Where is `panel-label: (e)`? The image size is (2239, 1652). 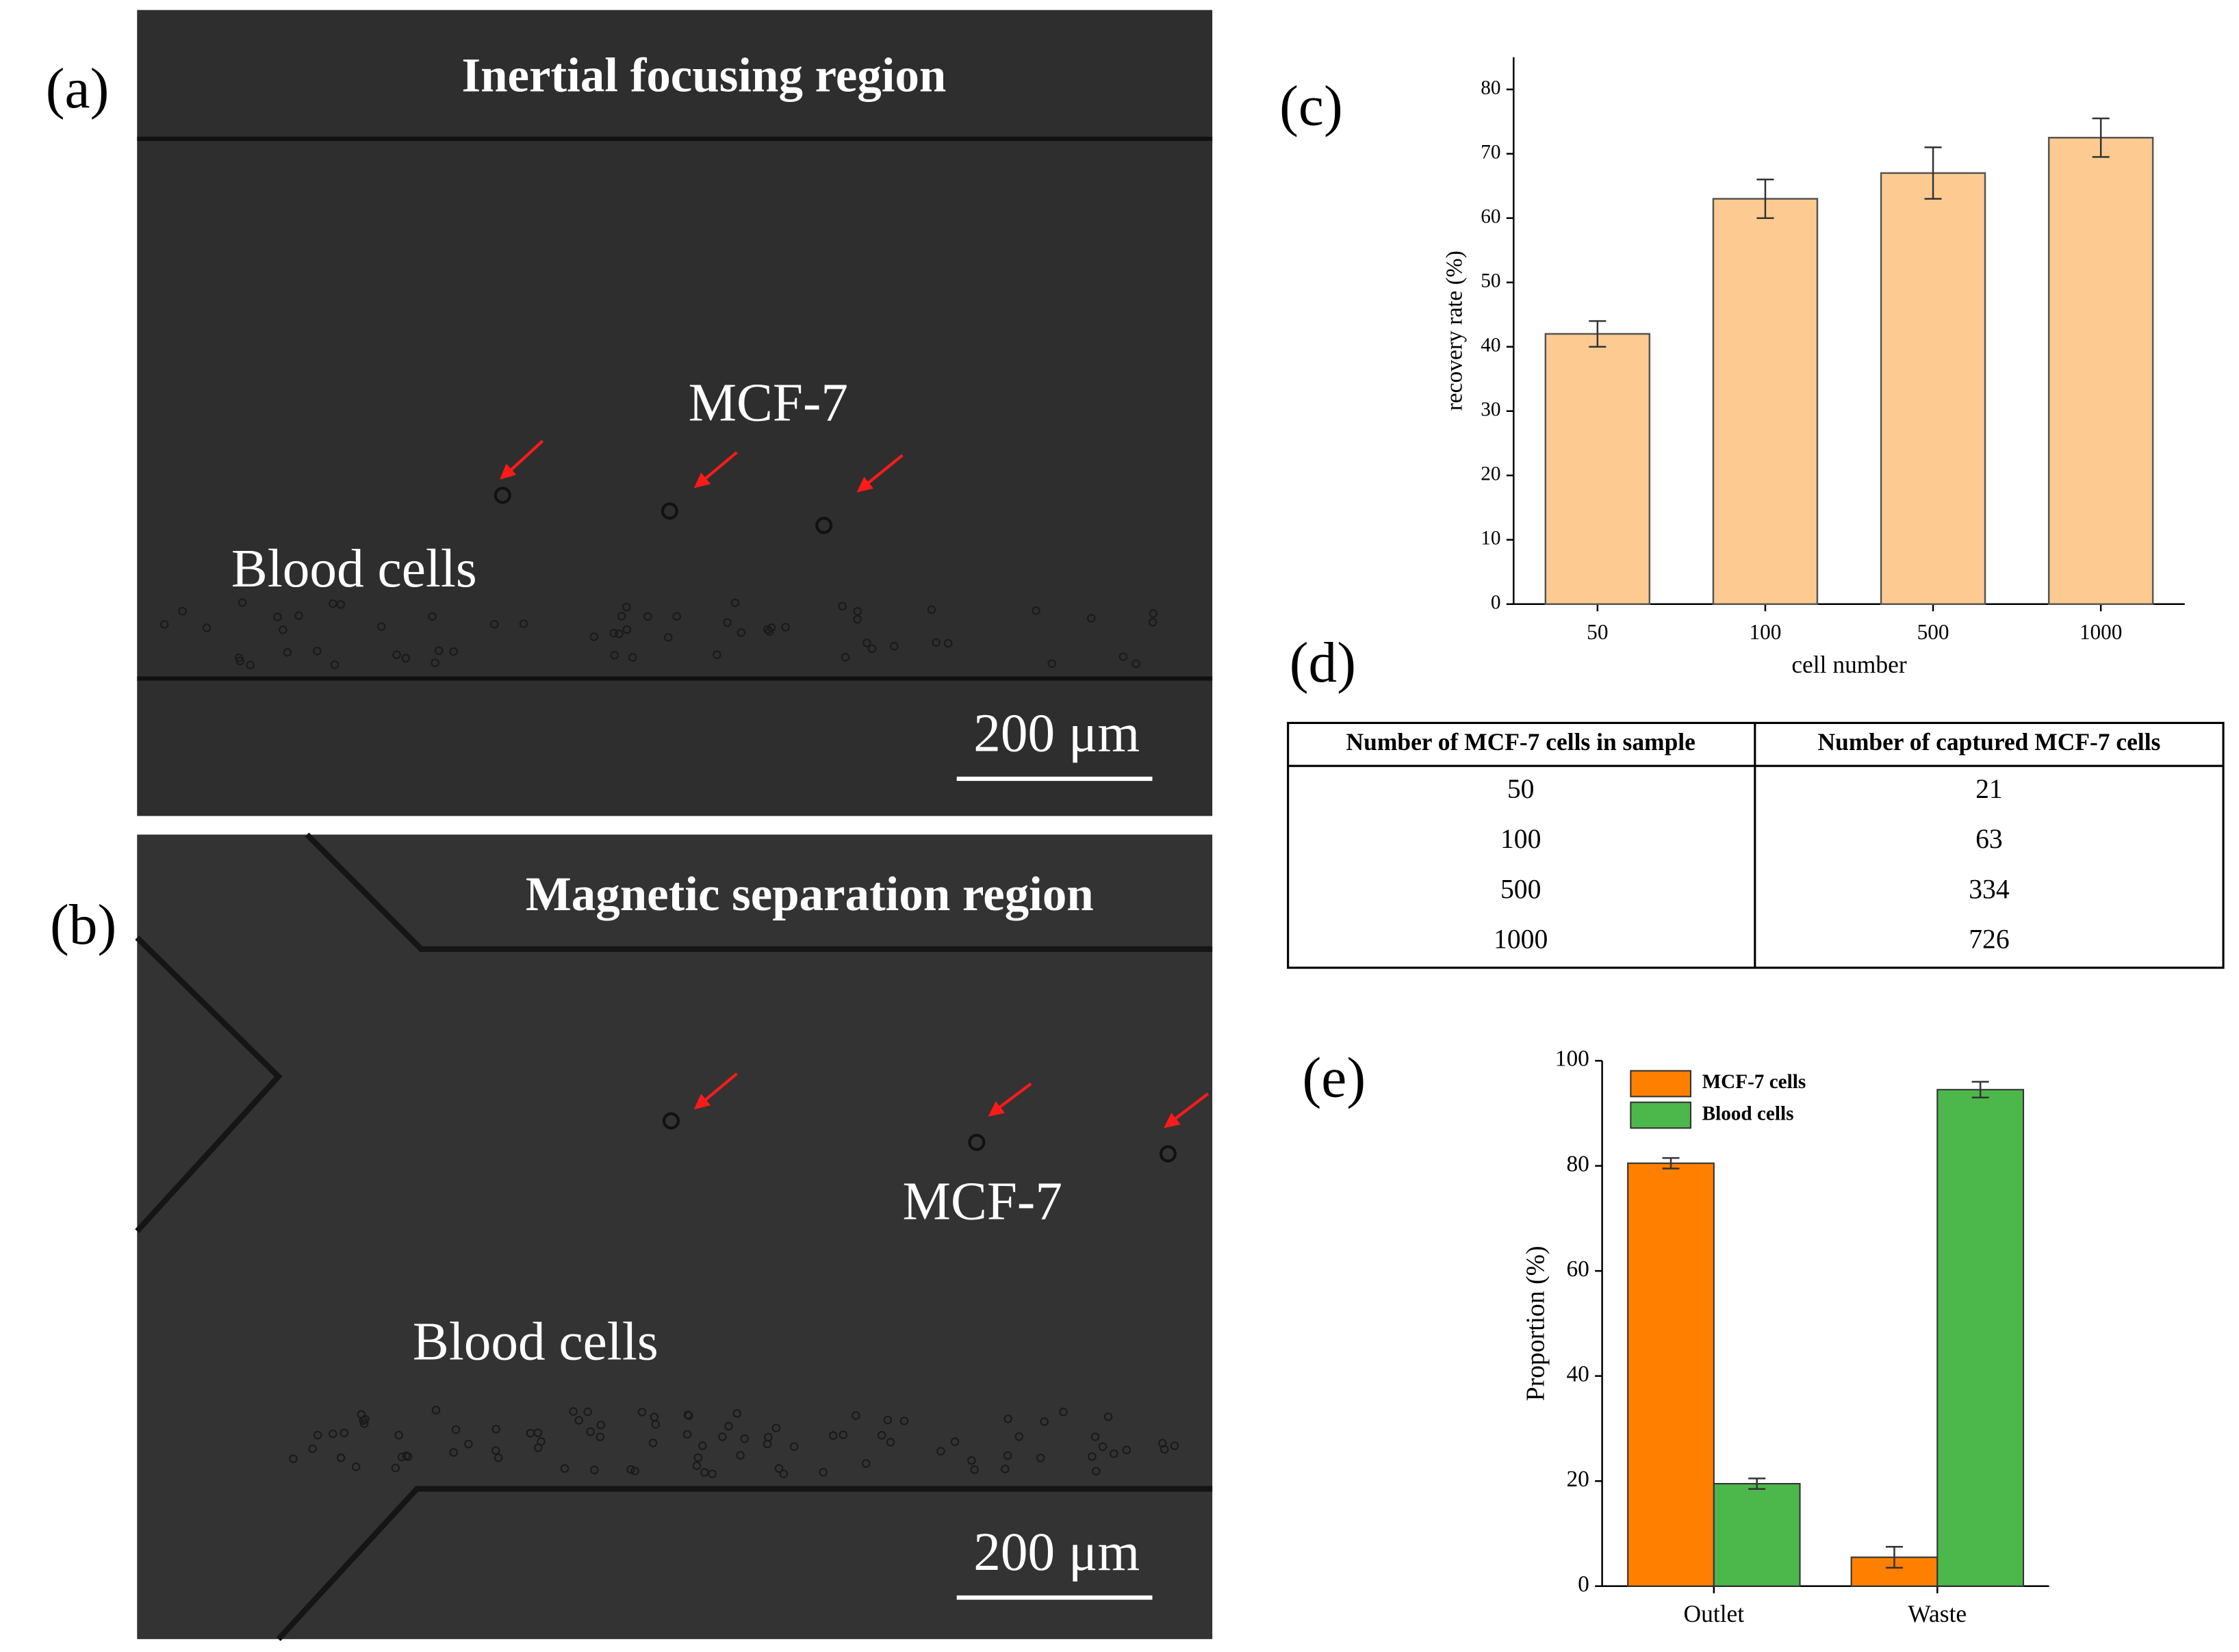 panel-label: (e) is located at coordinates (1334, 1078).